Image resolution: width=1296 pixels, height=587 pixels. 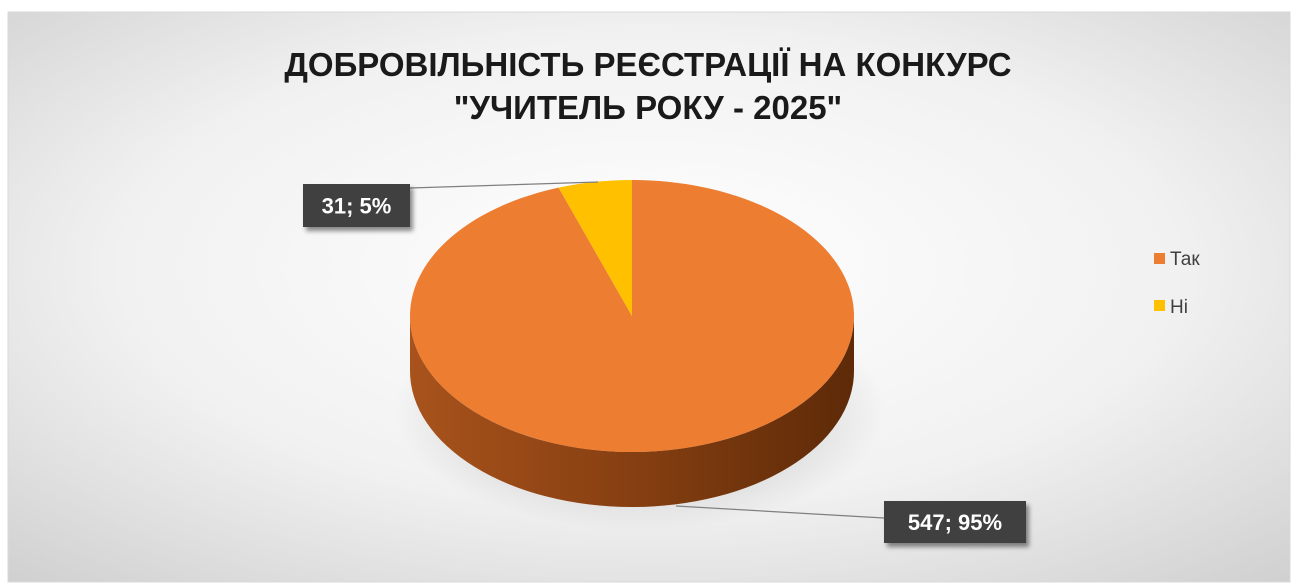 I want to click on data-label-tak: 547; 95%, so click(x=955, y=522).